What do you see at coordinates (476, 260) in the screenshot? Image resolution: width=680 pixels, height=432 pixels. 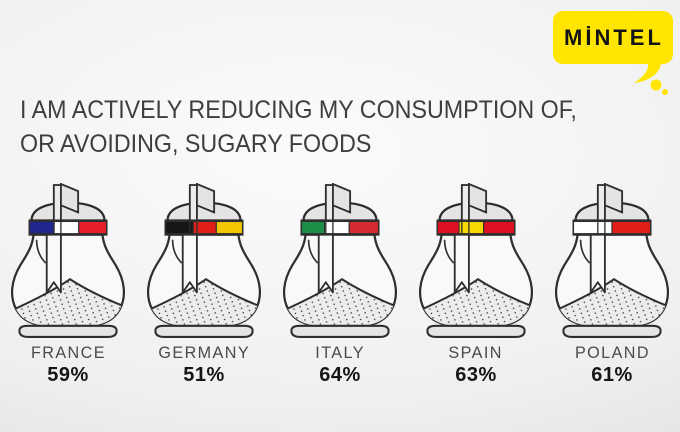 I see `sugar-dispenser-icon-spain` at bounding box center [476, 260].